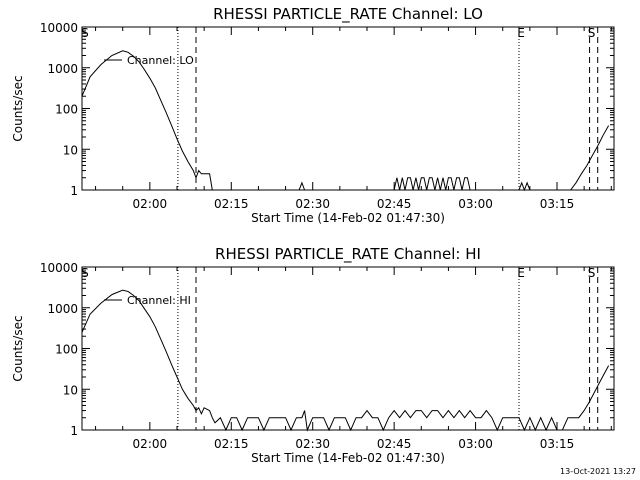  What do you see at coordinates (160, 60) in the screenshot?
I see `legend-entry: Channel: LO` at bounding box center [160, 60].